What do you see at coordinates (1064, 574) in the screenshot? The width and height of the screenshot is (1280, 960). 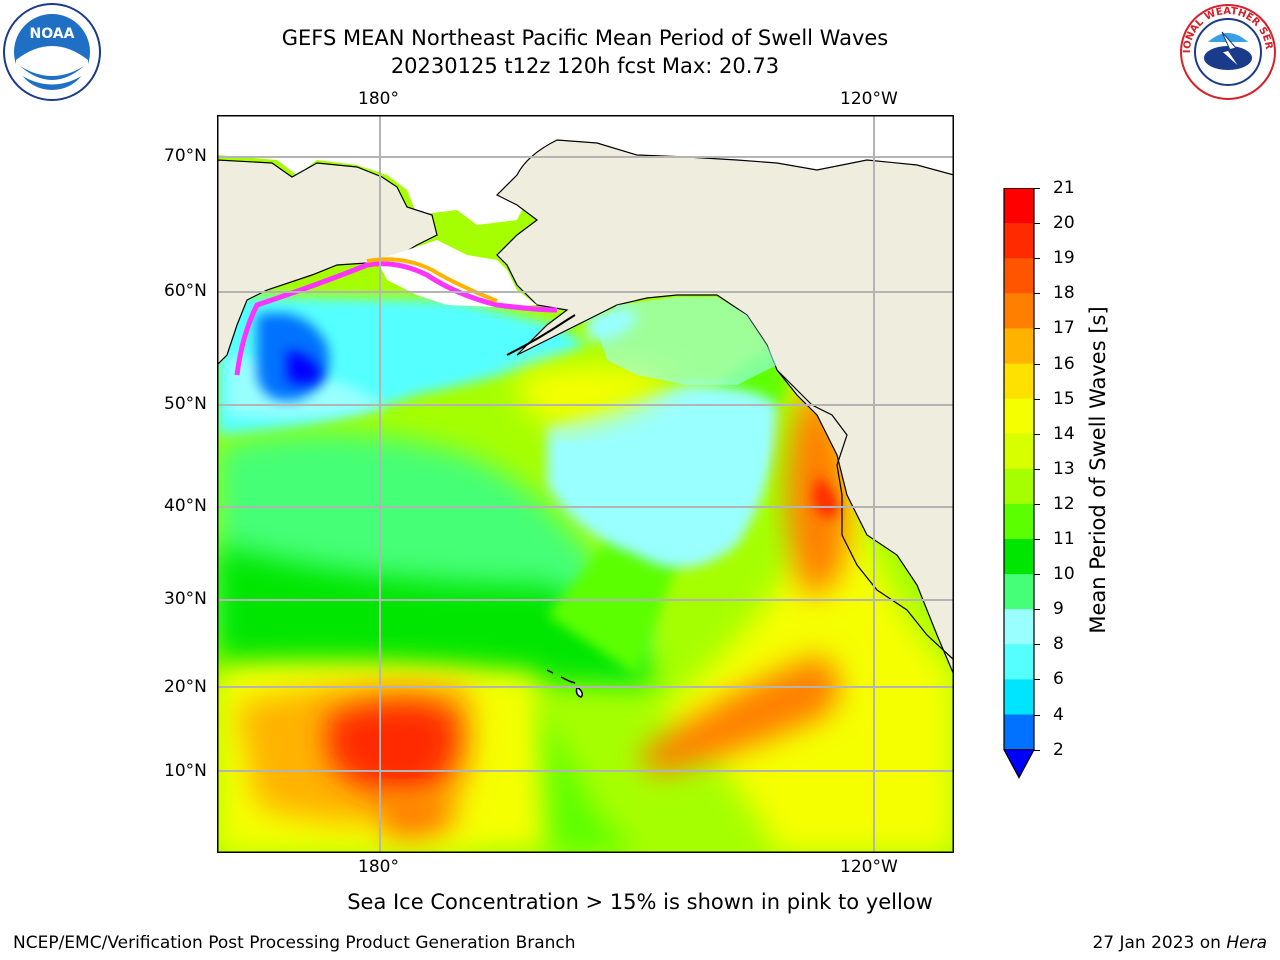 I see `colorbar-tick-label: 10` at bounding box center [1064, 574].